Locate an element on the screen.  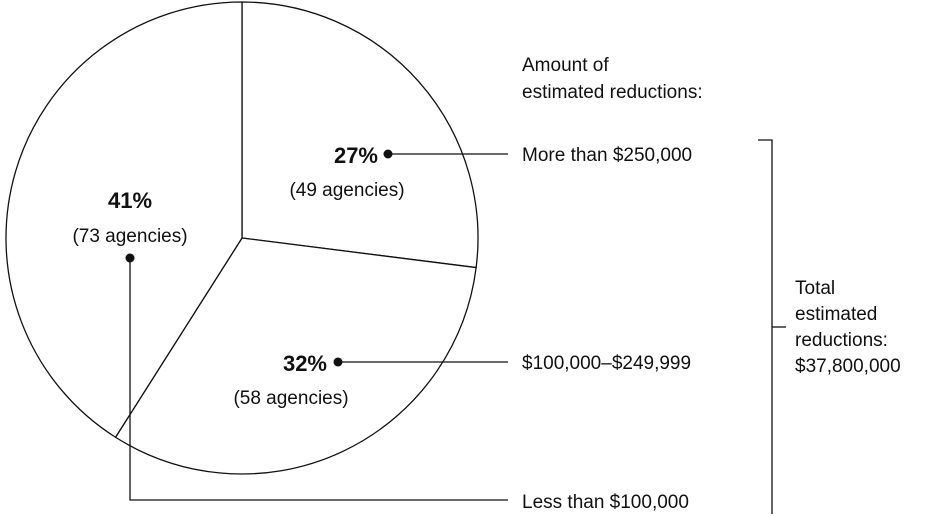
total-label-line-4: $37,800,000 is located at coordinates (848, 366).